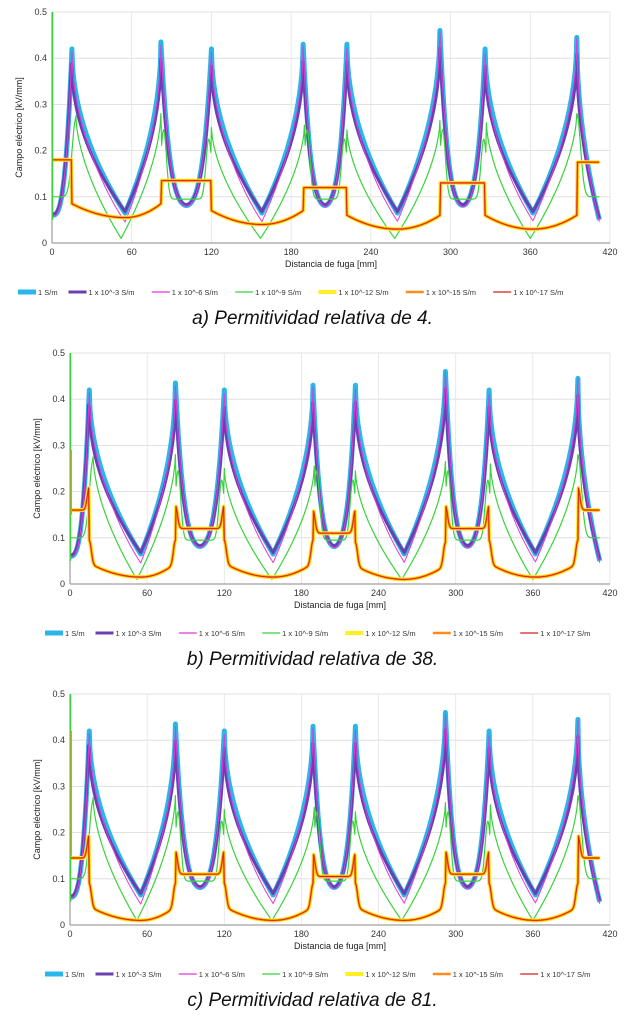 This screenshot has width=625, height=1022. I want to click on caption-b: b) Permitividad relativa de 38., so click(312, 659).